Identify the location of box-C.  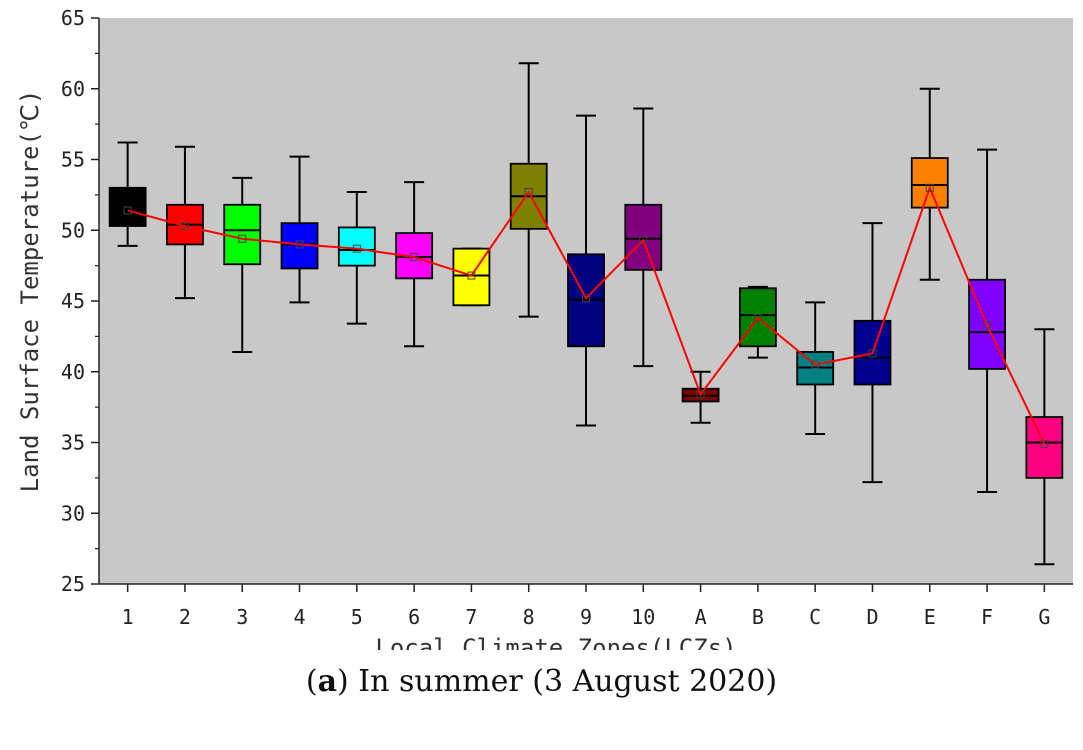
(815, 368).